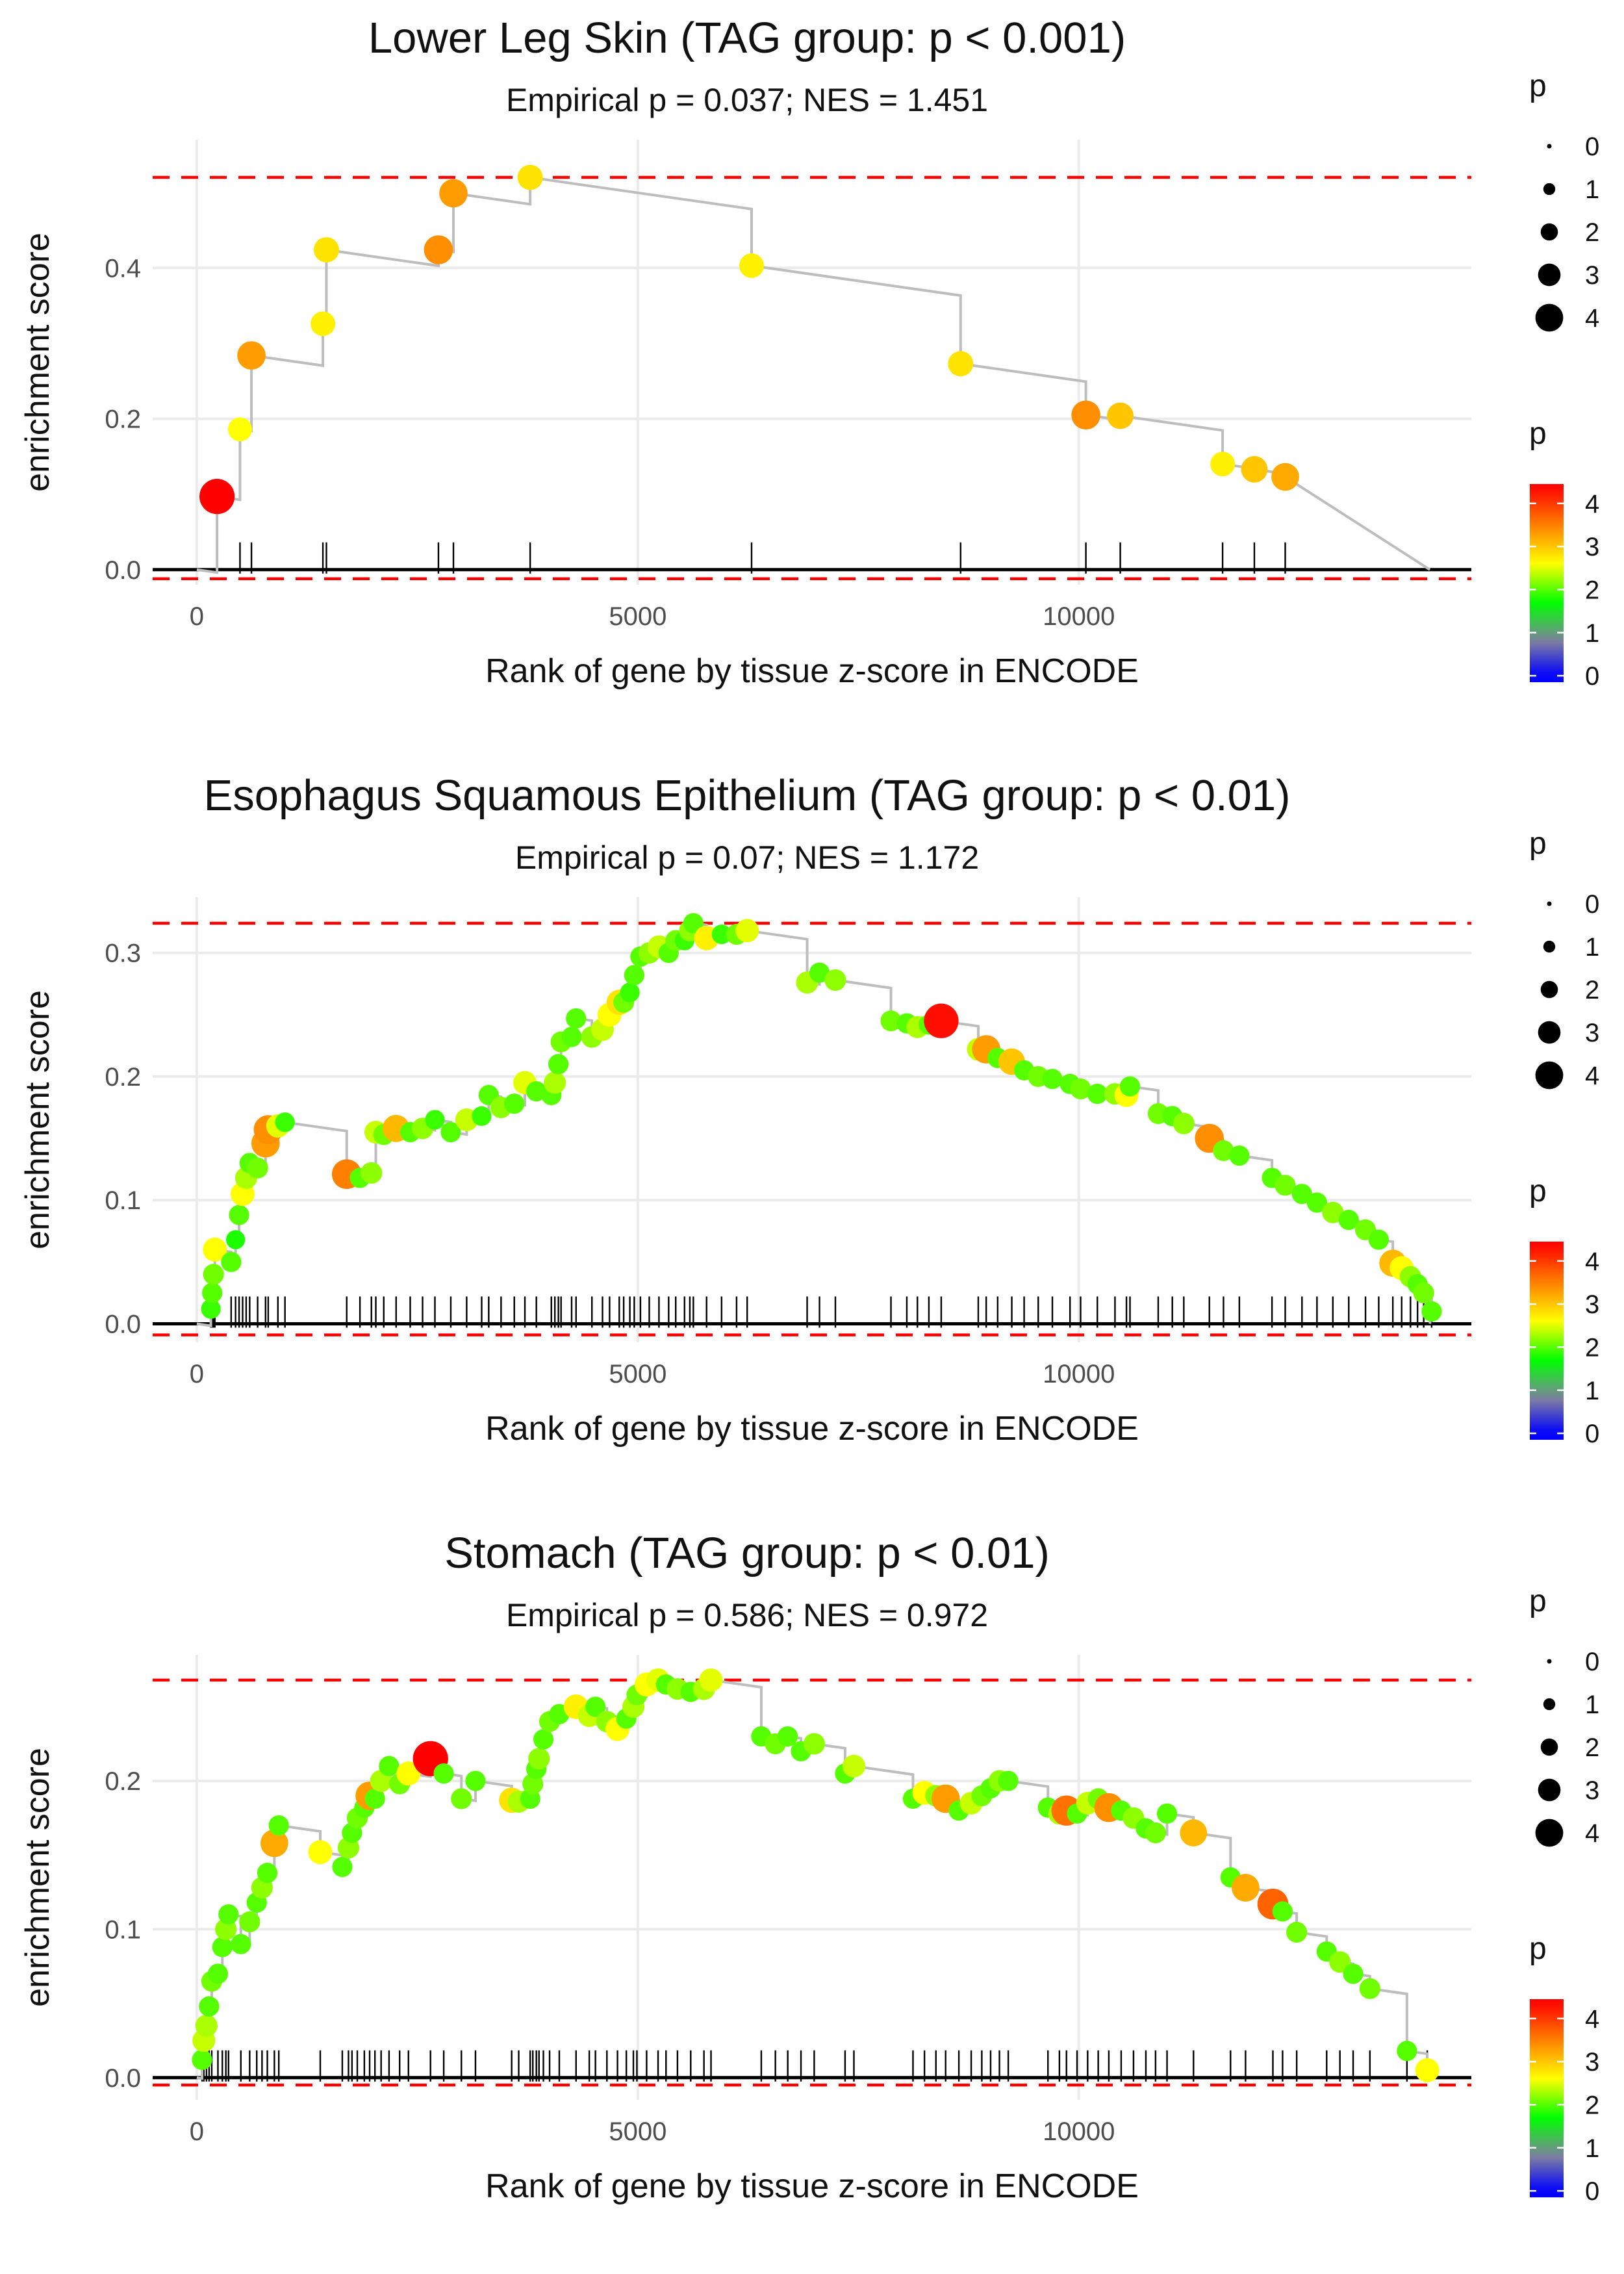  I want to click on running-sum-line, so click(813, 374).